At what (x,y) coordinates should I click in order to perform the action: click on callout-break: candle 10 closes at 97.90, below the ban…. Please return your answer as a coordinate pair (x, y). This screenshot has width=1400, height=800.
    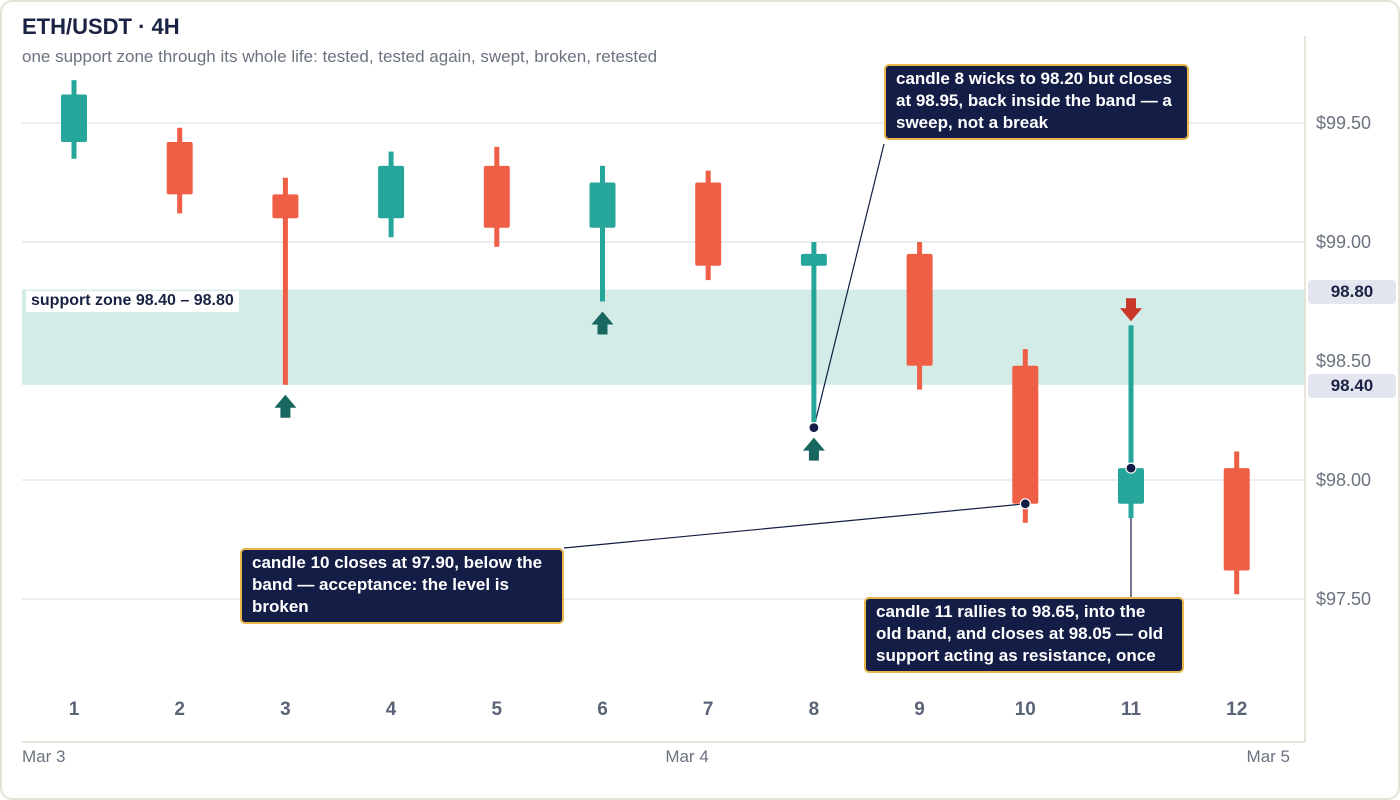
    Looking at the image, I should click on (402, 586).